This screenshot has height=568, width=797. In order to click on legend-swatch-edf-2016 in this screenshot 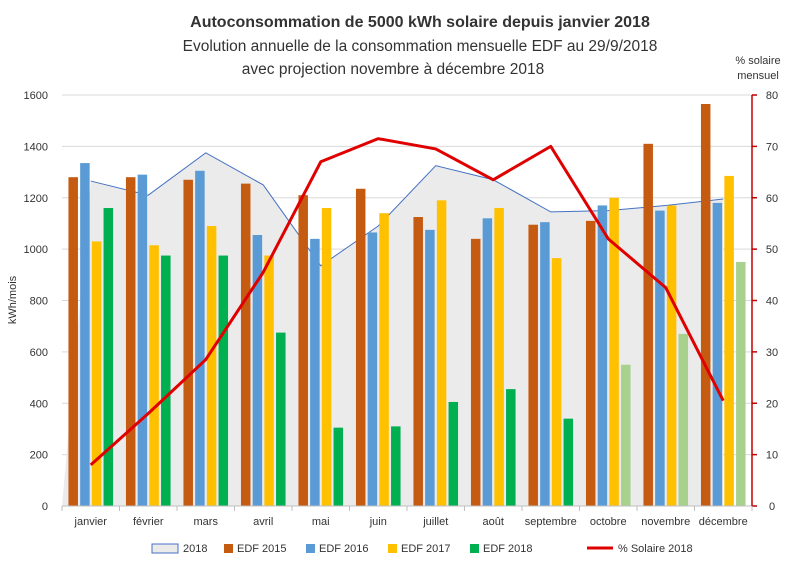, I will do `click(310, 548)`.